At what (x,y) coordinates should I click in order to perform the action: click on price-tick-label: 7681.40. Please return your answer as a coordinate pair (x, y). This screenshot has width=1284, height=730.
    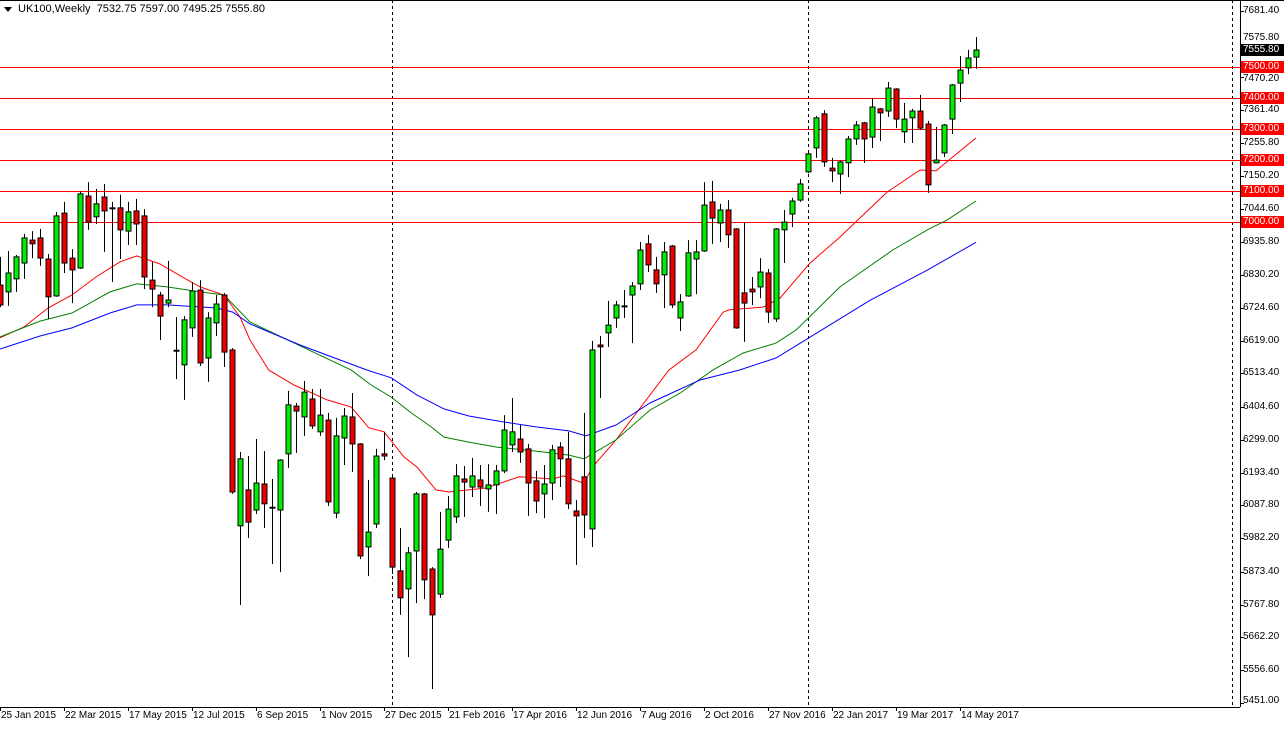
    Looking at the image, I should click on (1261, 10).